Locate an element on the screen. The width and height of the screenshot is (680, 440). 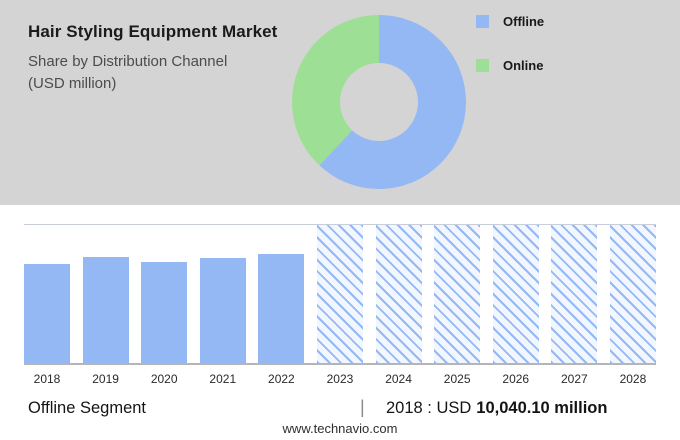
x-axis-label-2023: 2023 is located at coordinates (340, 379).